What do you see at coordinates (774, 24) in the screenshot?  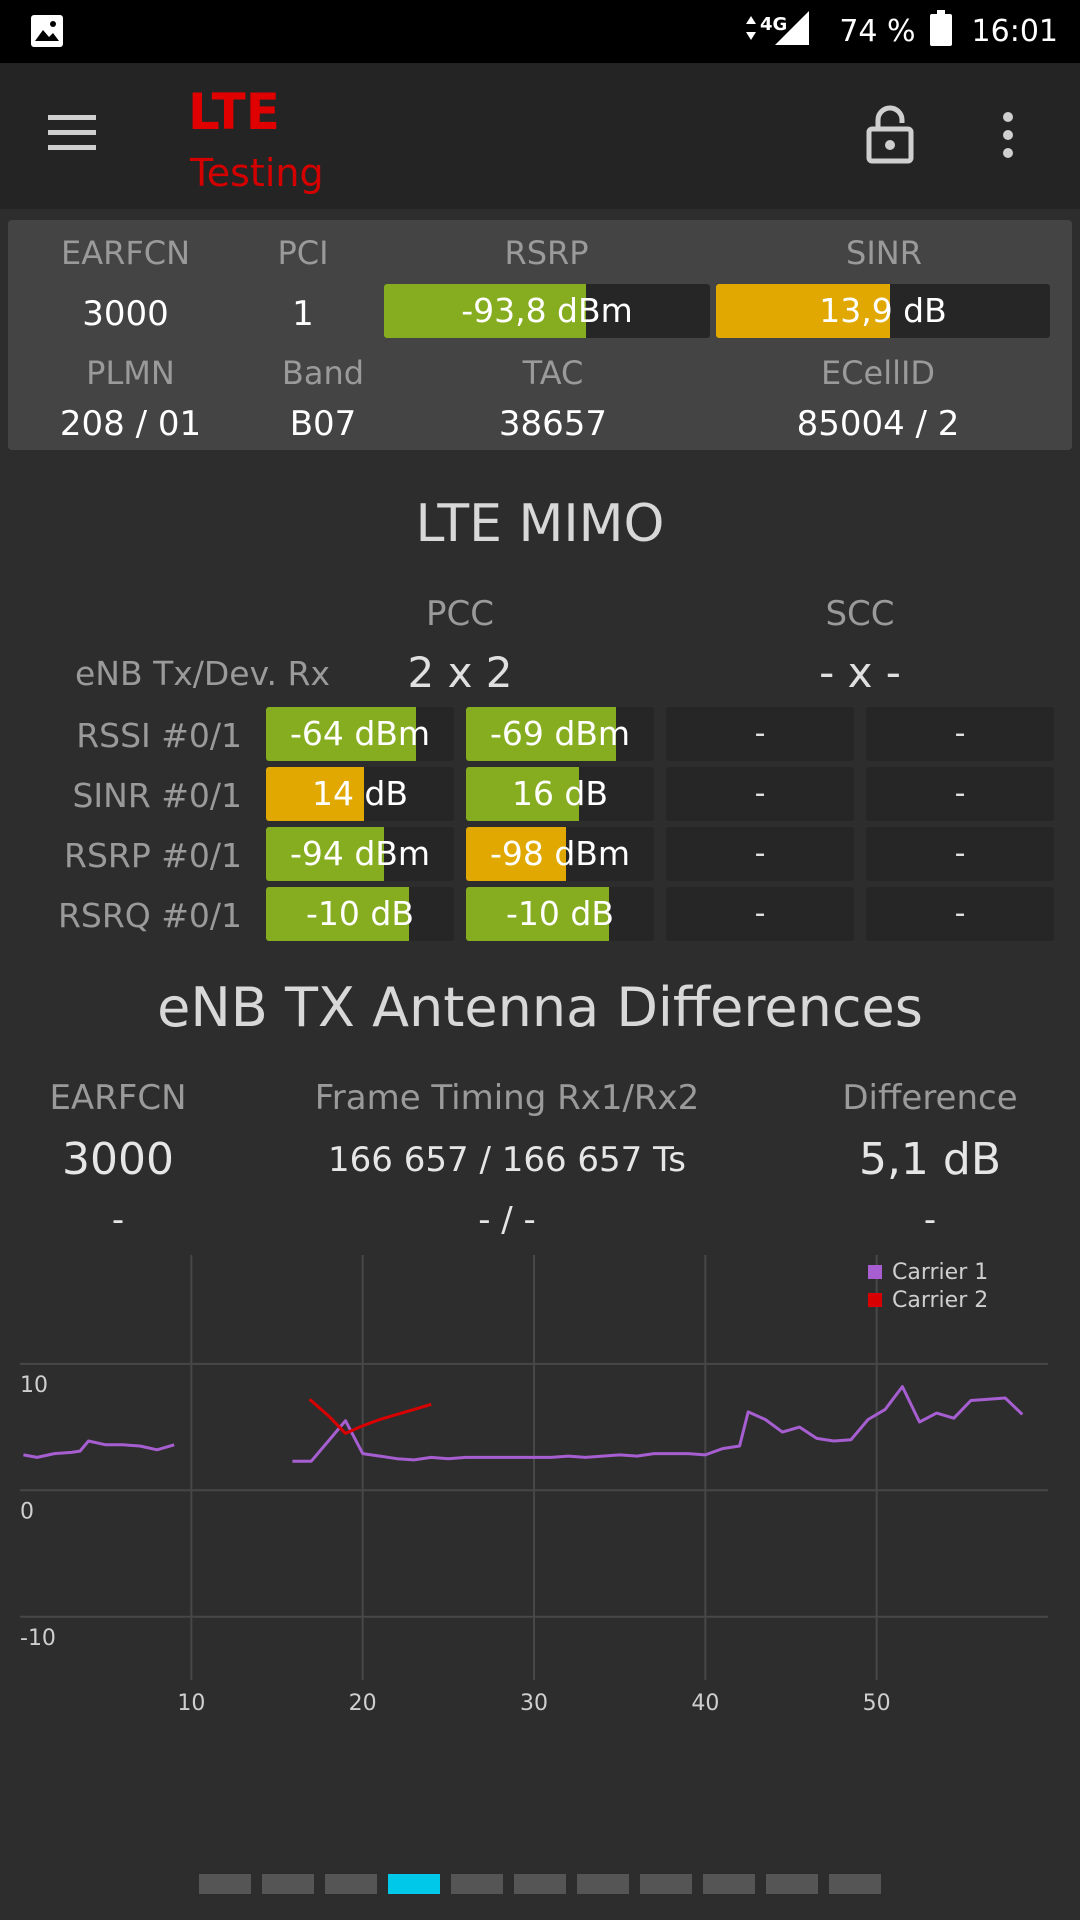 I see `network-type: 4G` at bounding box center [774, 24].